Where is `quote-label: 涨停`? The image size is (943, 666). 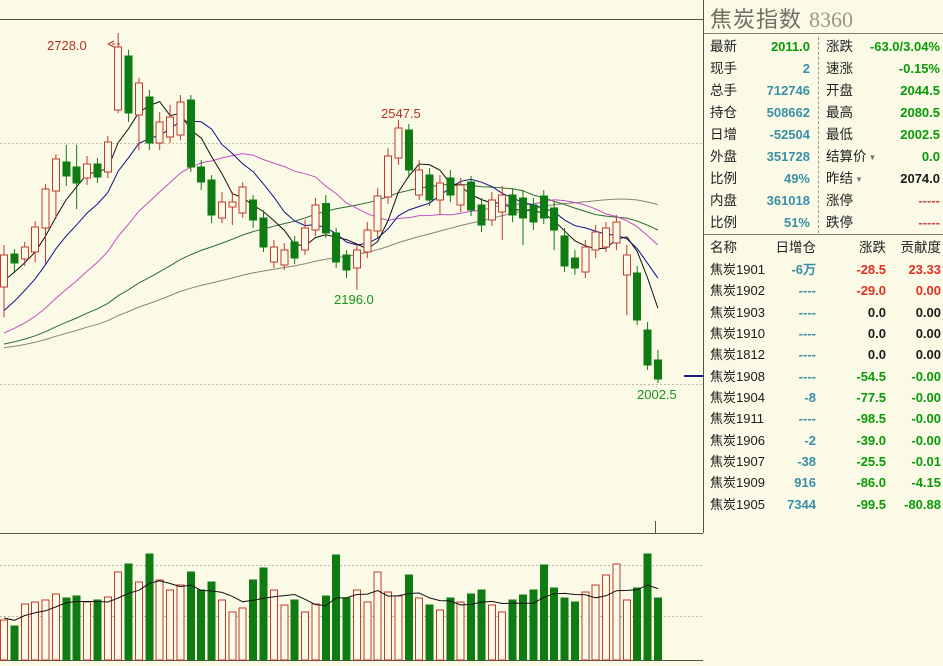
quote-label: 涨停 is located at coordinates (839, 200).